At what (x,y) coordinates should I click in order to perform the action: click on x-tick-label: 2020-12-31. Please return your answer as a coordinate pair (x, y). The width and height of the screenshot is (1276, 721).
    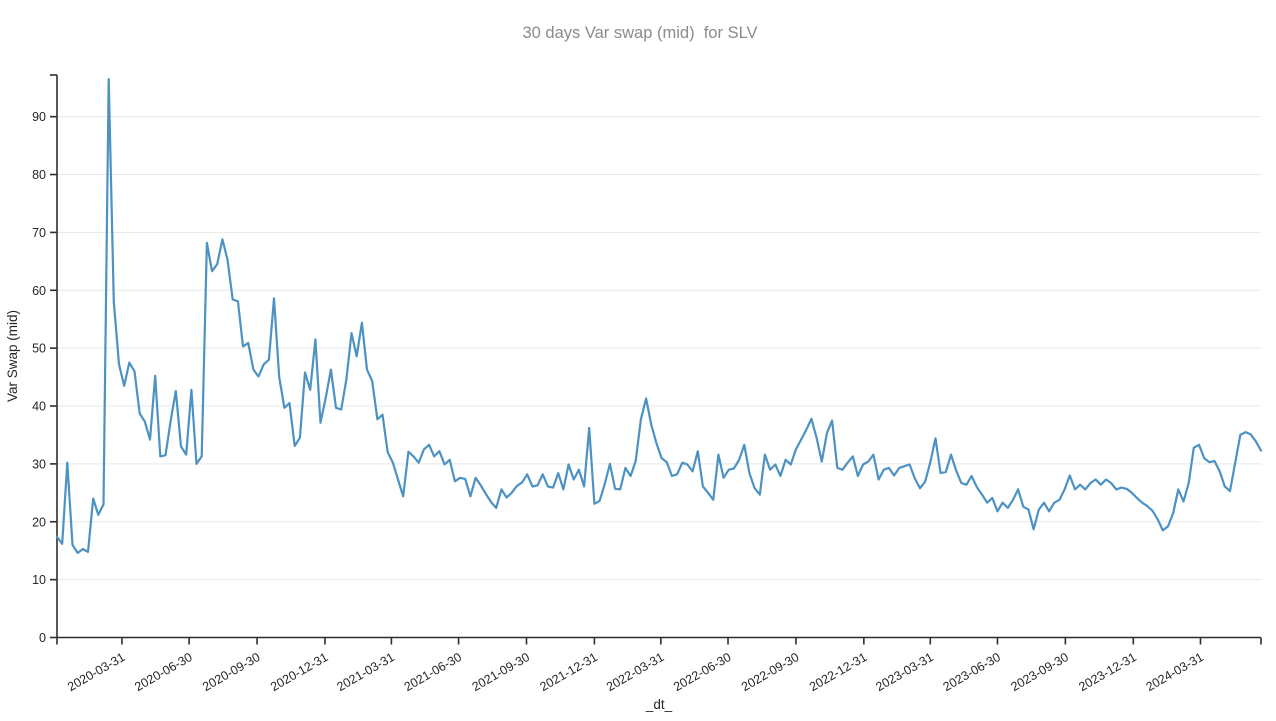
    Looking at the image, I should click on (299, 672).